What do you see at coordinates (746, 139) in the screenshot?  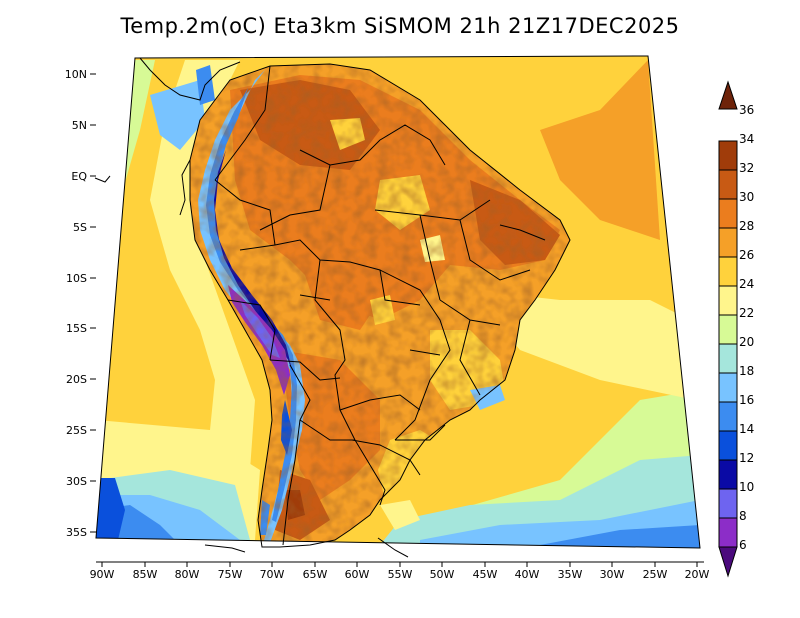 I see `colorbar-label: 34` at bounding box center [746, 139].